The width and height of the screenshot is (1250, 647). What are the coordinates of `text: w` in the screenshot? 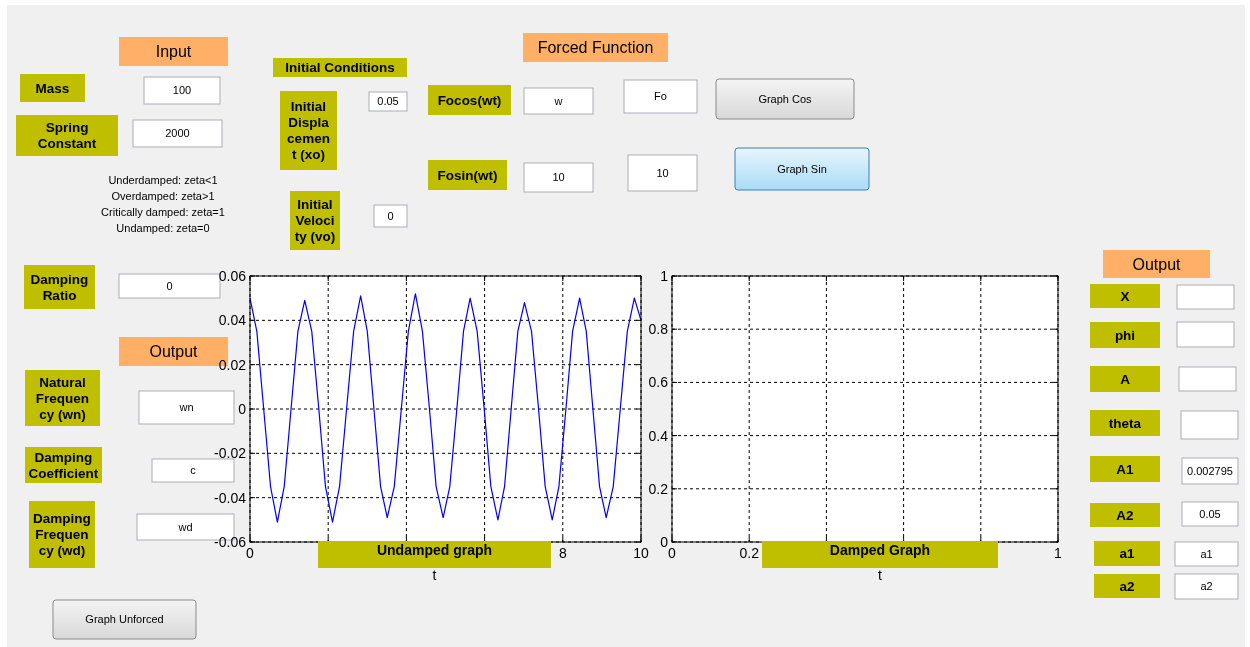 It's located at (558, 100).